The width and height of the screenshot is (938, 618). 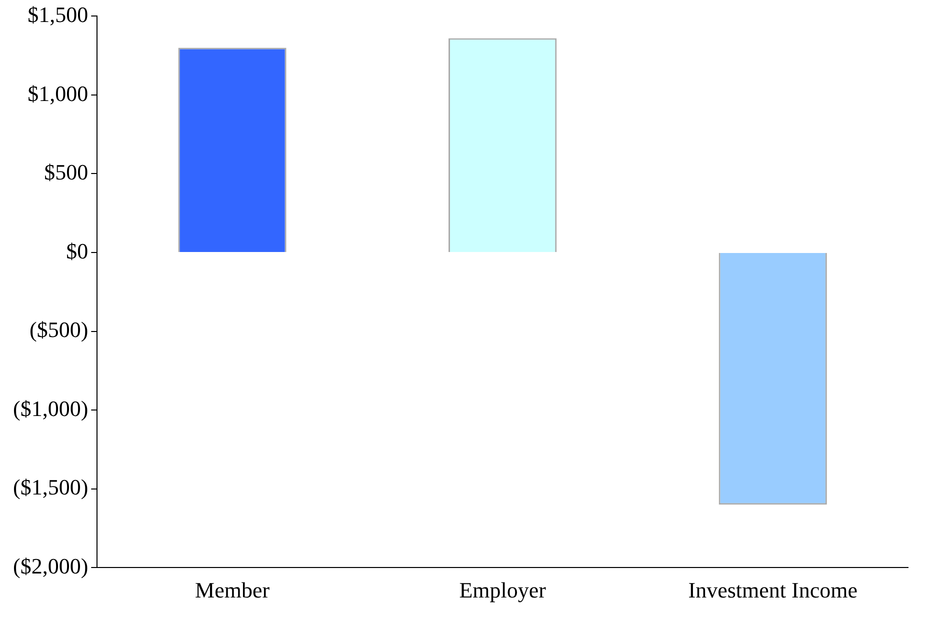 What do you see at coordinates (50, 487) in the screenshot?
I see `y-tick-label: ($1,500)` at bounding box center [50, 487].